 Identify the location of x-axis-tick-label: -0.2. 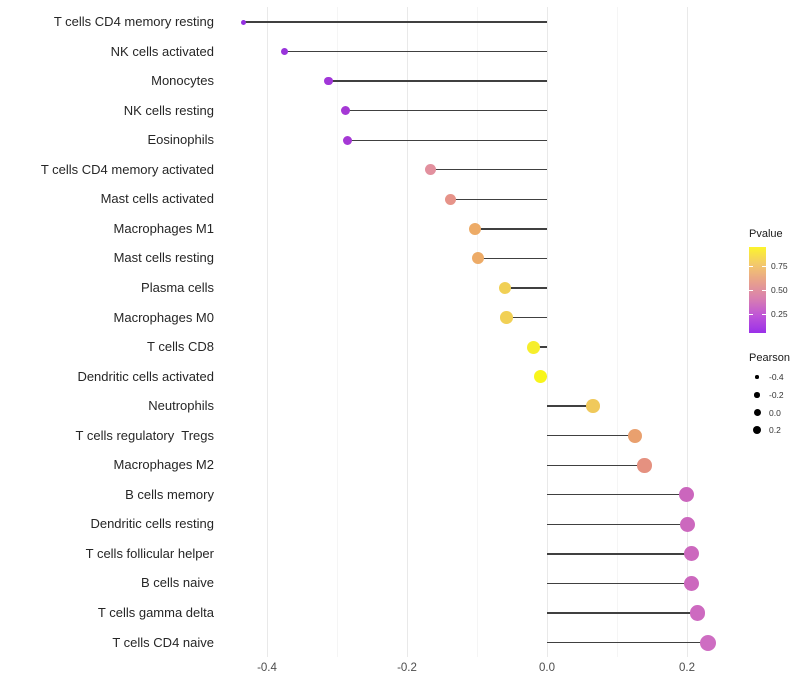
(407, 668).